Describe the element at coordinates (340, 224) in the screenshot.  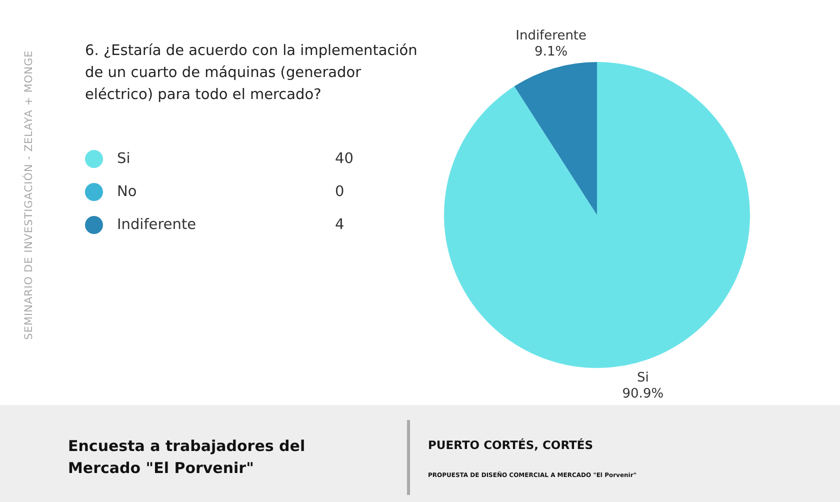
I see `data-label: 4` at that location.